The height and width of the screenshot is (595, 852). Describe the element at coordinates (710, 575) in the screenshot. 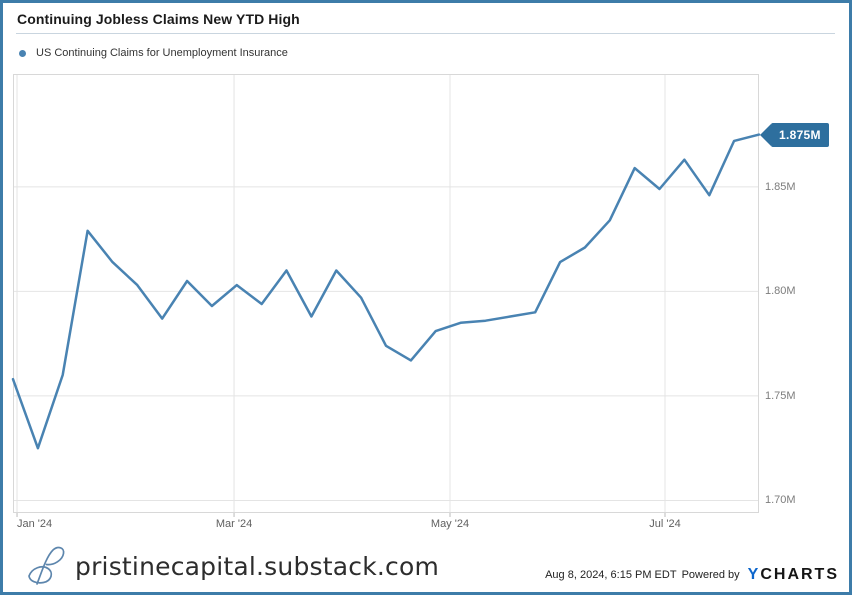

I see `powered-by-label: Powered by` at that location.